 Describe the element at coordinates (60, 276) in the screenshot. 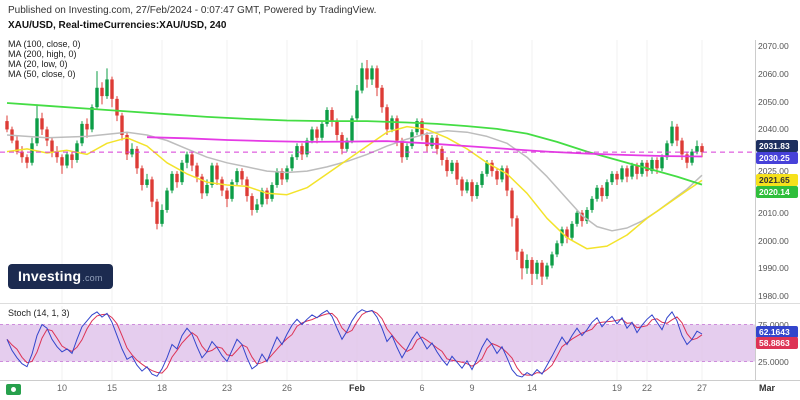

I see `investing-logo: Investing.com` at that location.